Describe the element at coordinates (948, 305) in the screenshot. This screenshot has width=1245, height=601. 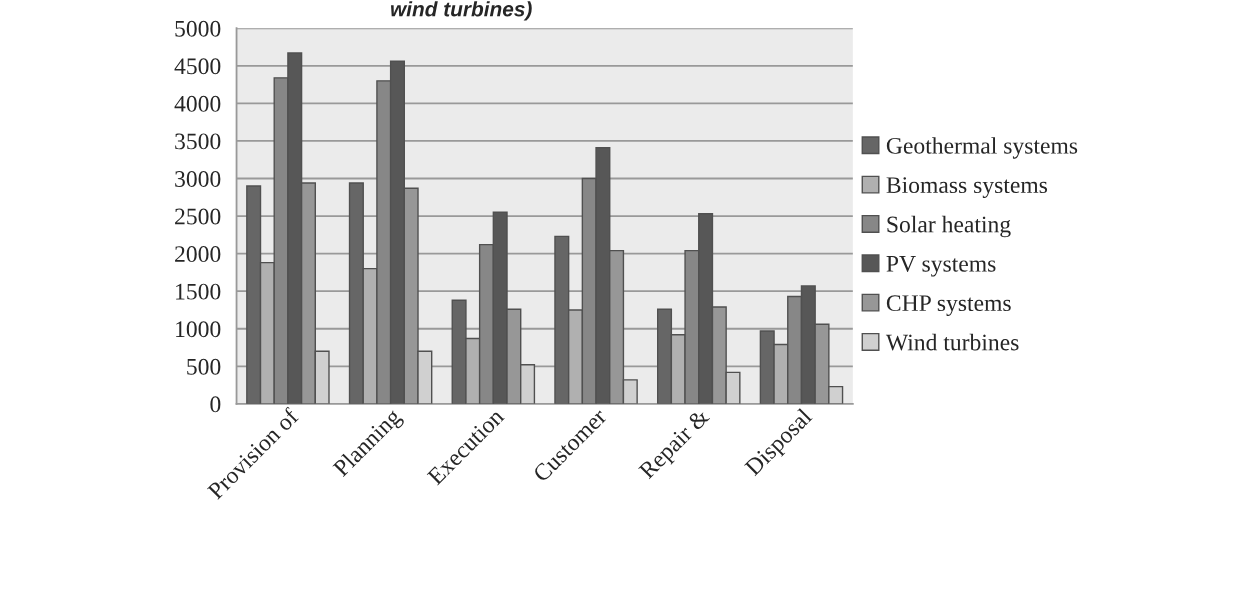
I see `legend-label: CHP systems` at that location.